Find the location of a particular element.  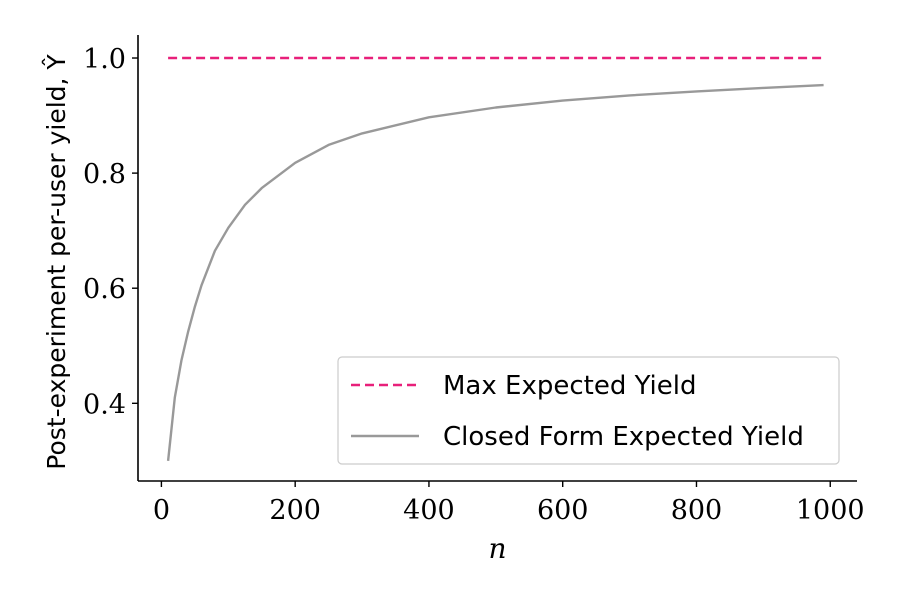

y-axis-label: Post-experiment per-user yield, Ŷ is located at coordinates (56, 262).